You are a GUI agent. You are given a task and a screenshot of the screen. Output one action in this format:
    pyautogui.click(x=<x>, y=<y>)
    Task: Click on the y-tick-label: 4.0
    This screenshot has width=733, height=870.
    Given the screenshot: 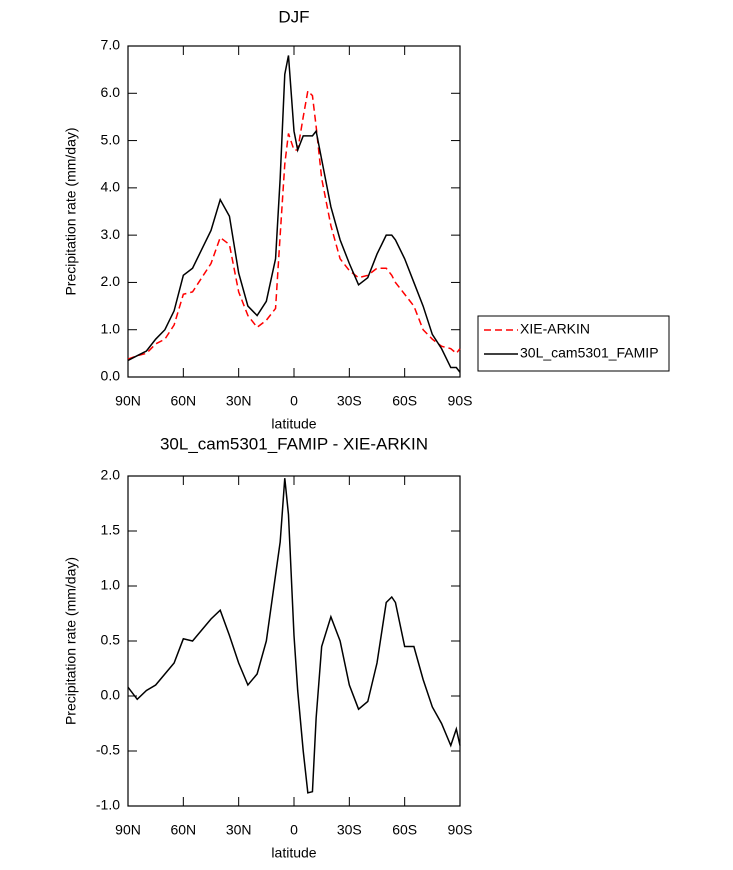 What is the action you would take?
    pyautogui.click(x=111, y=187)
    